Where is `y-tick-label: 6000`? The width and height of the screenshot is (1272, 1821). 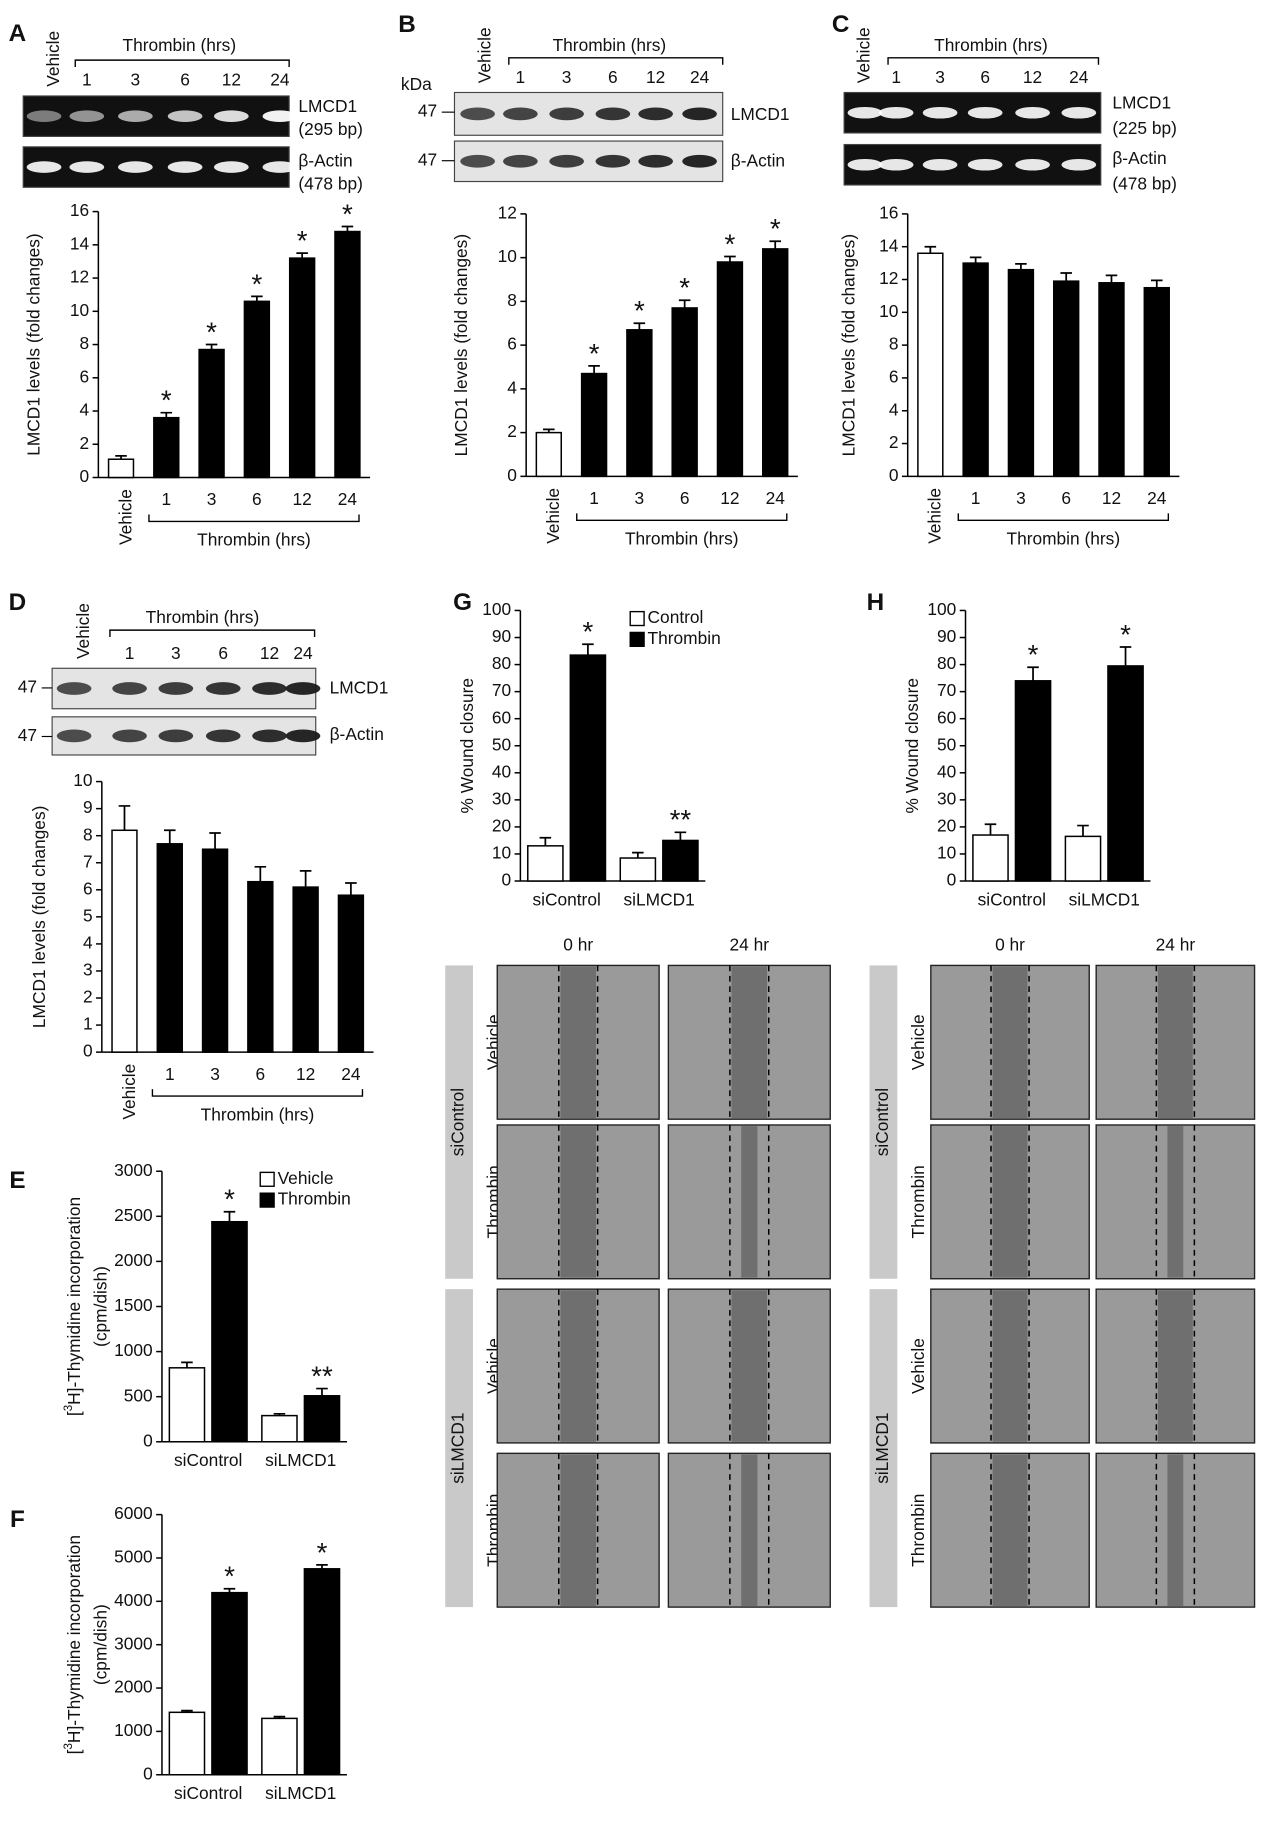
y-tick-label: 6000 is located at coordinates (133, 1513).